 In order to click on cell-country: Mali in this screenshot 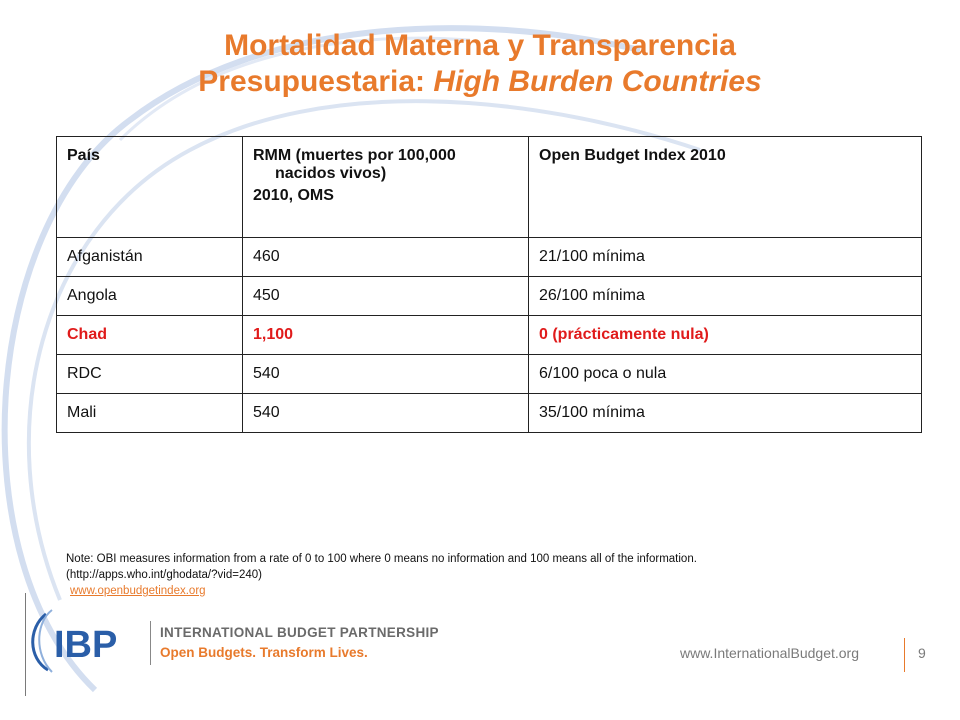, I will do `click(149, 413)`.